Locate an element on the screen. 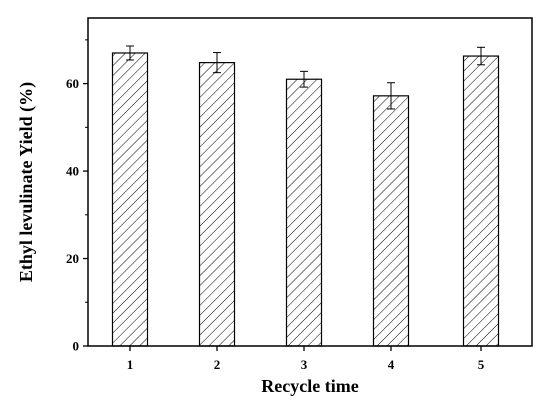  x-axis: 1 2 3 4 5 is located at coordinates (306, 359).